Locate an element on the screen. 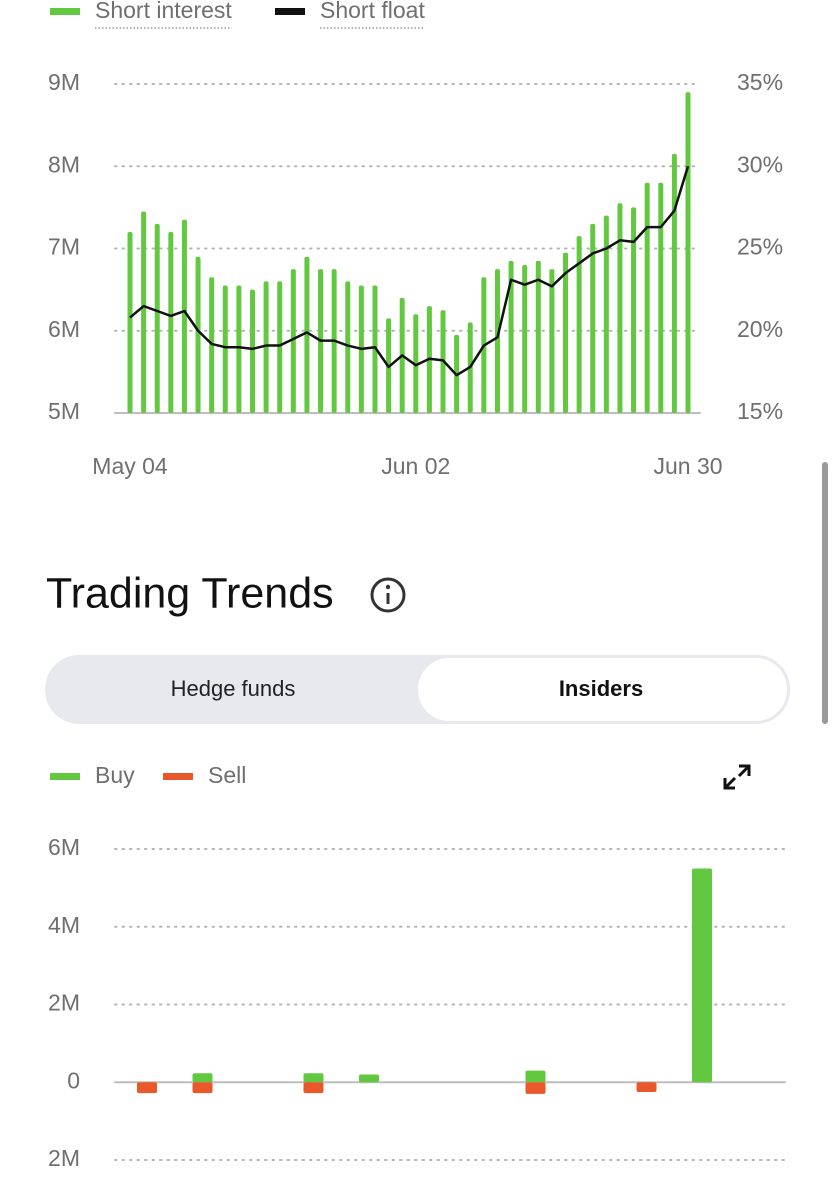 This screenshot has width=835, height=1200. section-title: Trading Trends is located at coordinates (190, 593).